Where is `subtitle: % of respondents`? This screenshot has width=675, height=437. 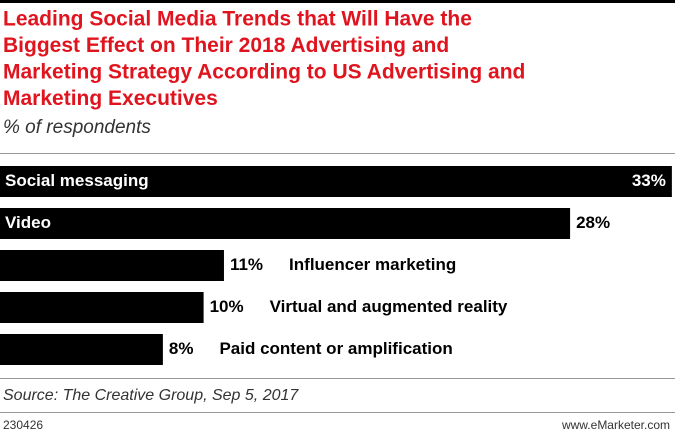 subtitle: % of respondents is located at coordinates (77, 127).